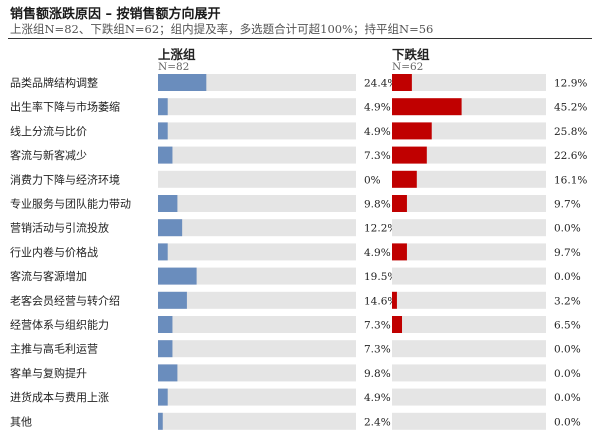 The image size is (600, 440). I want to click on category-label: 专业服务与团队能力带动, so click(70, 204).